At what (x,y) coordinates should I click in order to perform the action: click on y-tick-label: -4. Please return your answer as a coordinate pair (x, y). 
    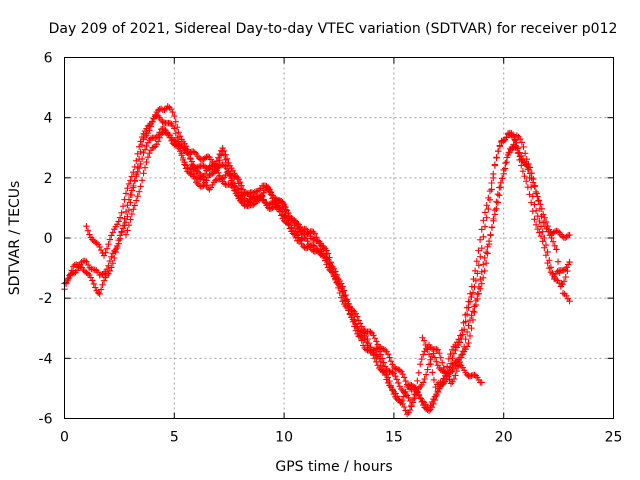
    Looking at the image, I should click on (46, 359).